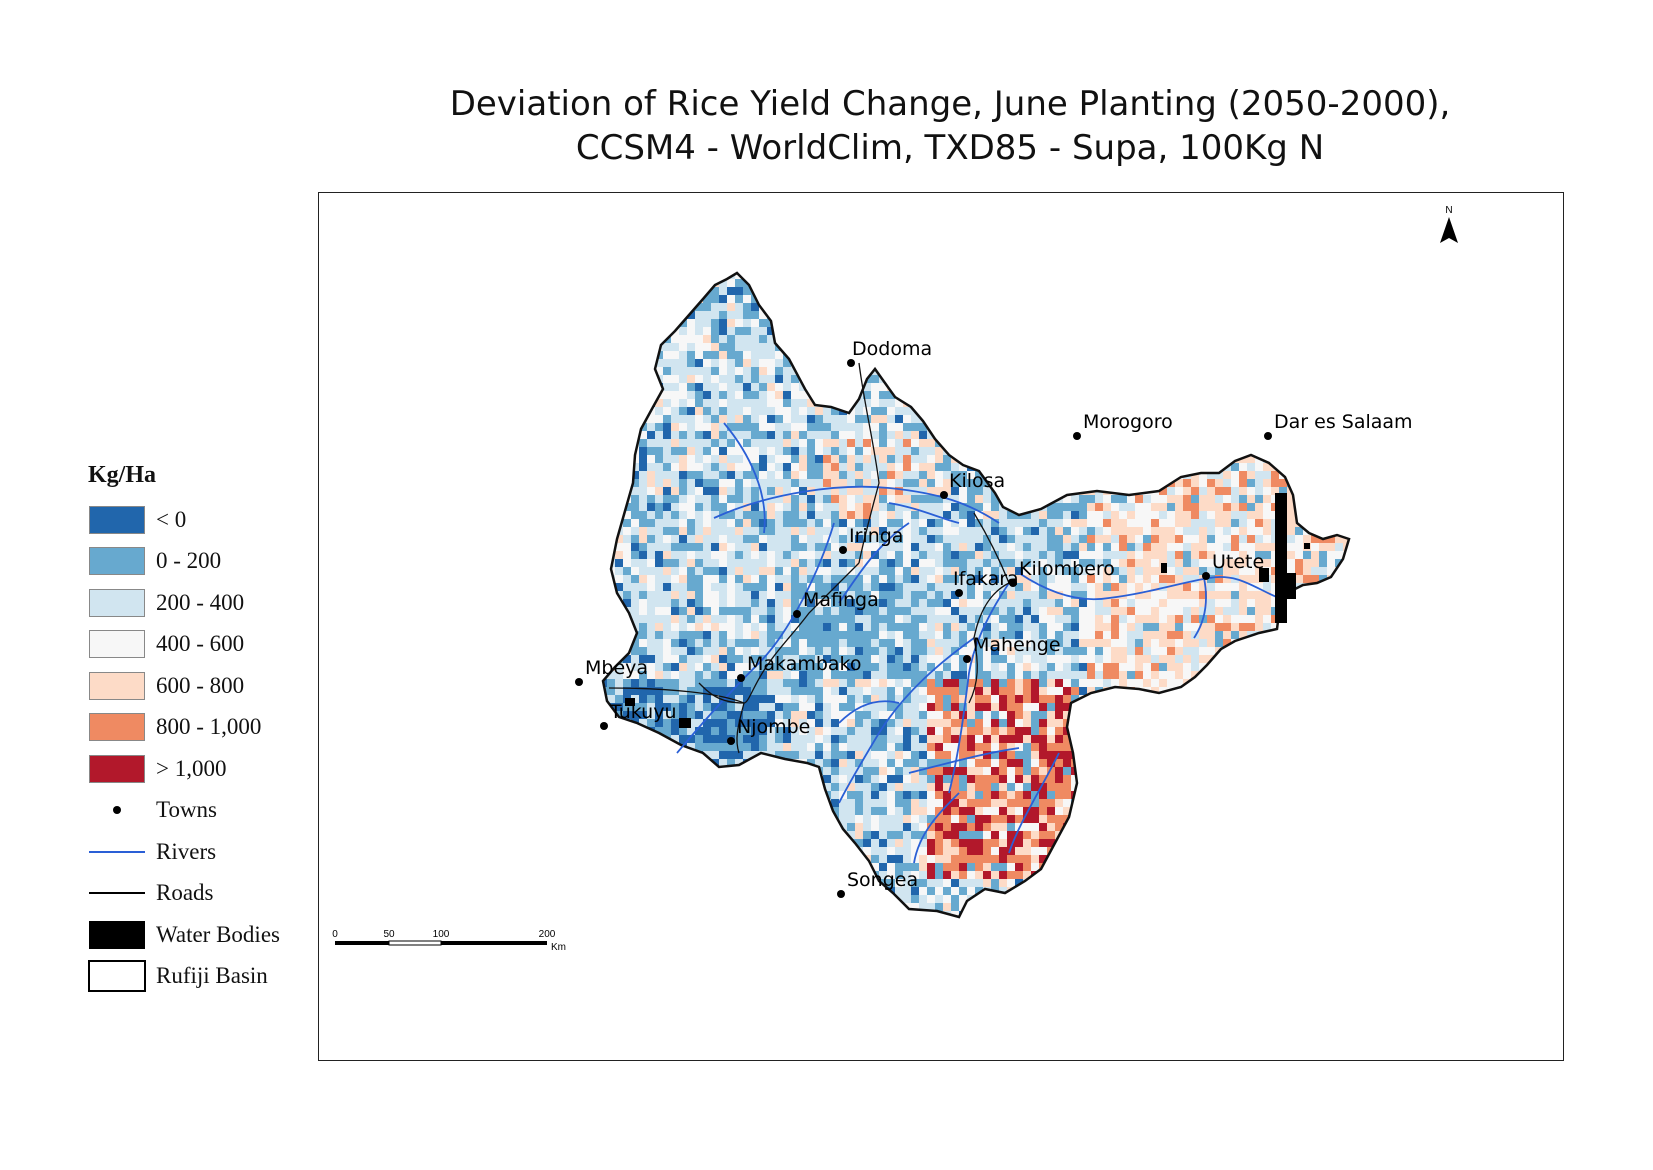 The width and height of the screenshot is (1653, 1170). I want to click on legend-towns-label: Towns, so click(187, 810).